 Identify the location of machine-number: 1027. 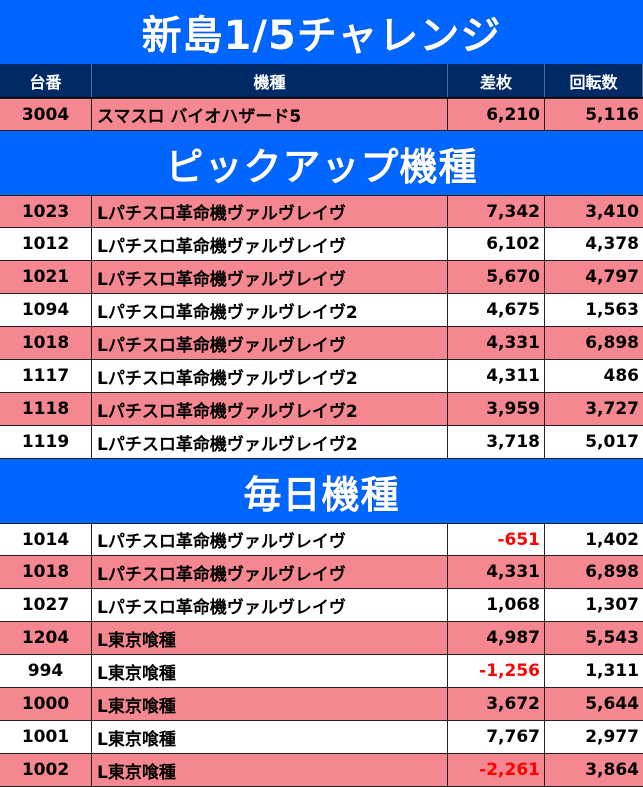
(46, 605).